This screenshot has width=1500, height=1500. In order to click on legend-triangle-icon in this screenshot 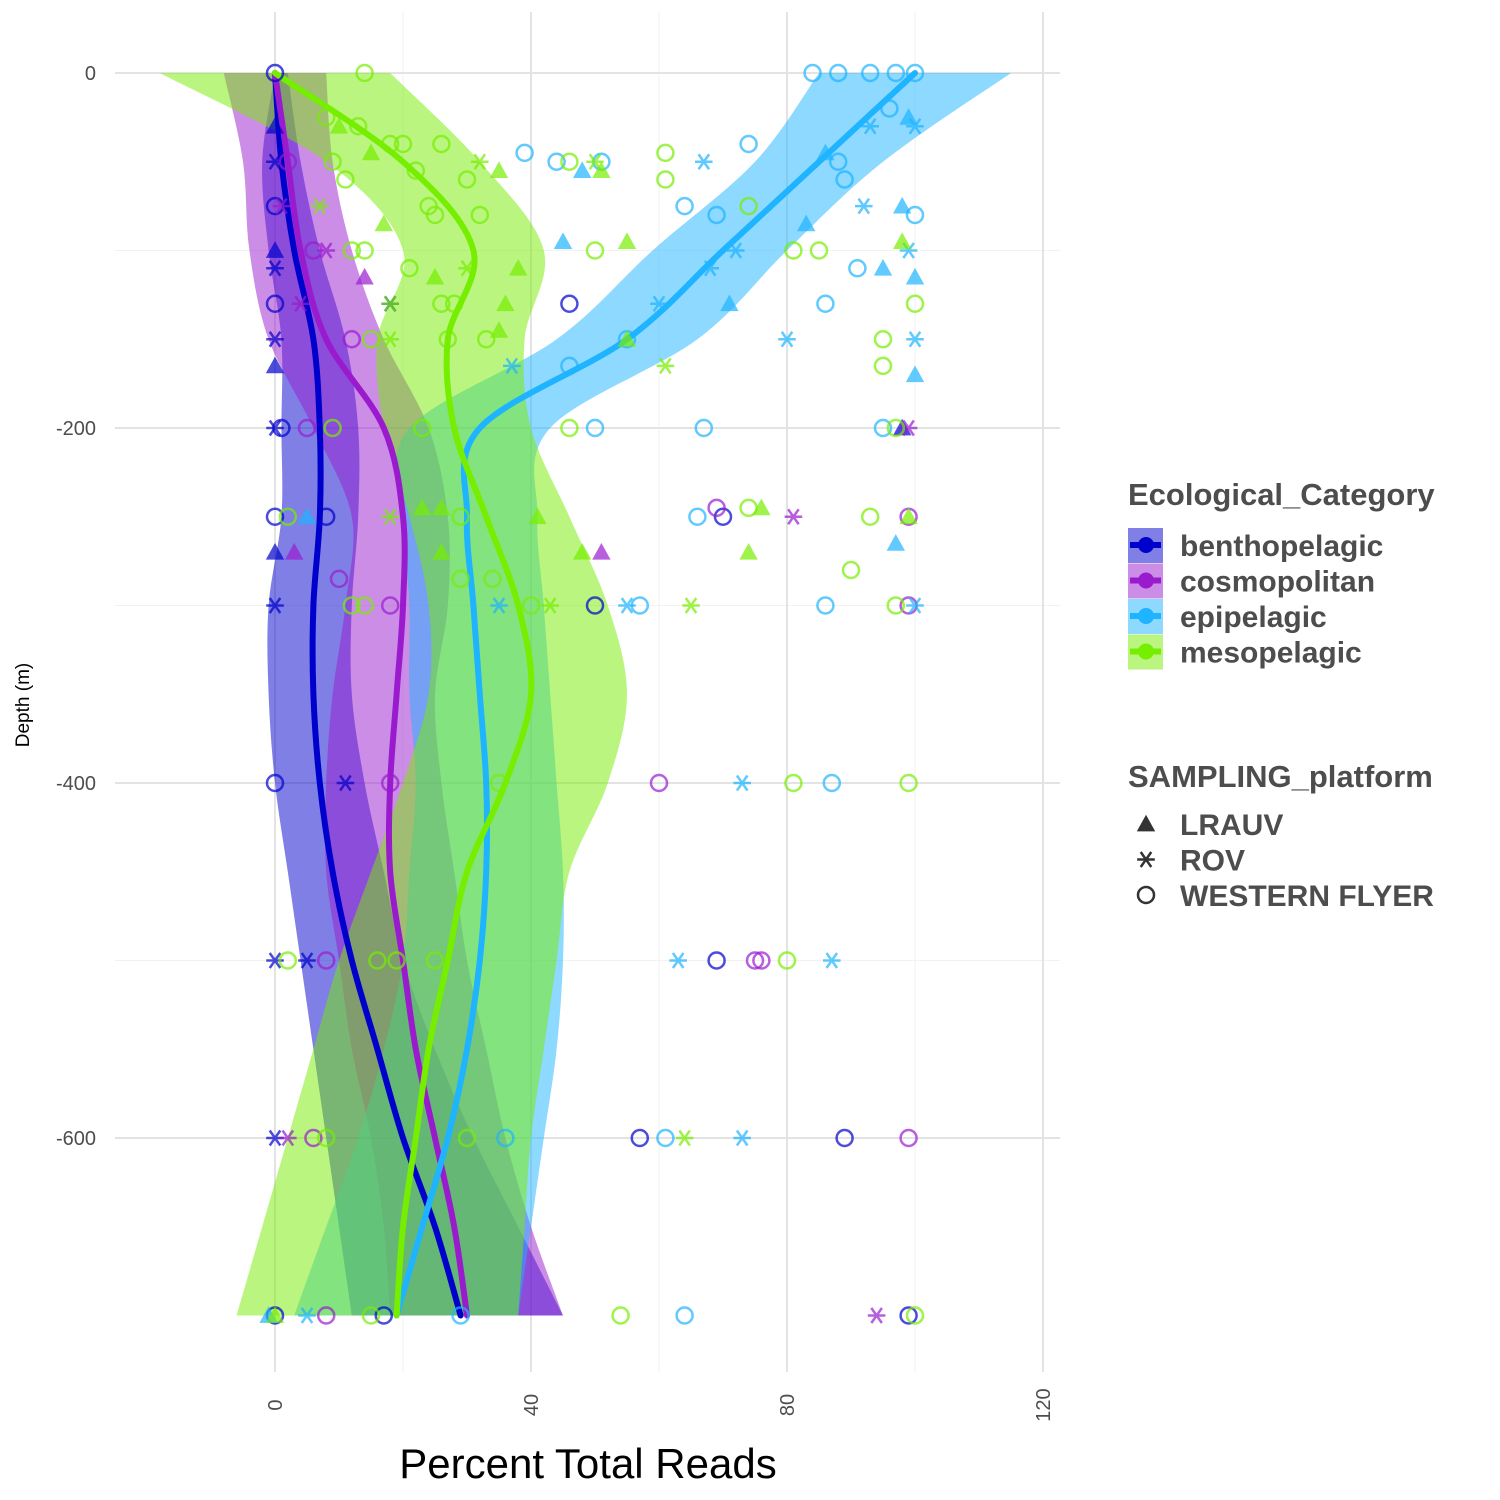, I will do `click(1146, 823)`.